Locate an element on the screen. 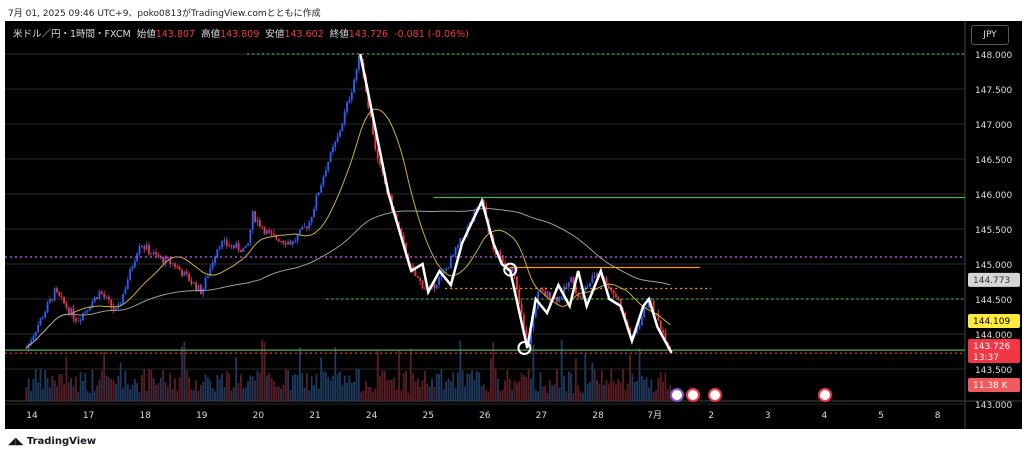 The width and height of the screenshot is (1024, 457). currency-button: JPY is located at coordinates (990, 35).